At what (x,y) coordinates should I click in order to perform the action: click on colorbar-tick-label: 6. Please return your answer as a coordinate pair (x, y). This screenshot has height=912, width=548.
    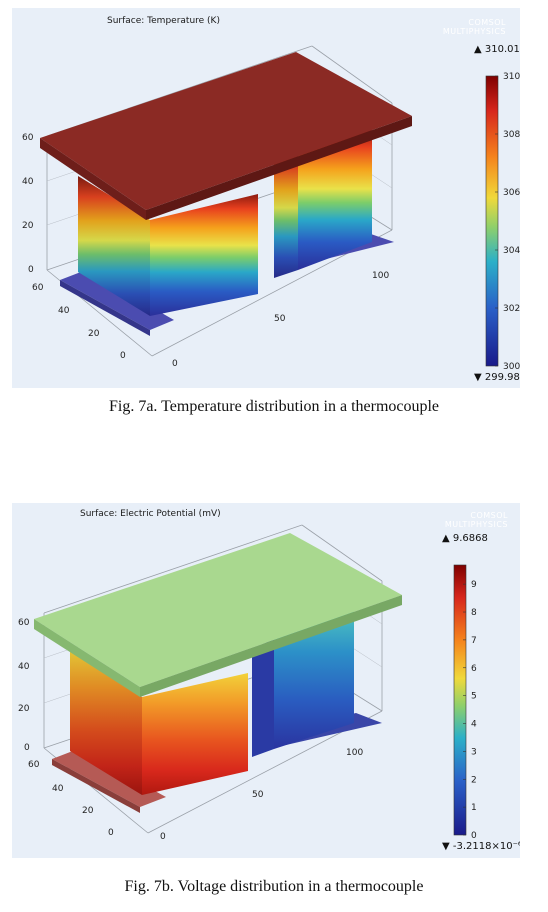
    Looking at the image, I should click on (474, 669).